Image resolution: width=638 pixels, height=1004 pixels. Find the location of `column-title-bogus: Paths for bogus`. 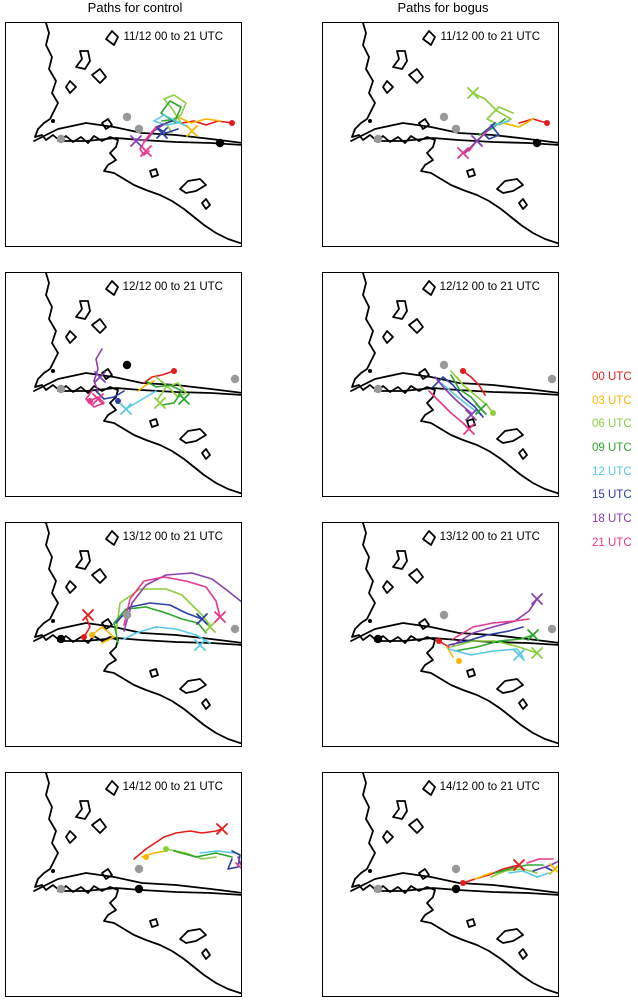

column-title-bogus: Paths for bogus is located at coordinates (443, 7).